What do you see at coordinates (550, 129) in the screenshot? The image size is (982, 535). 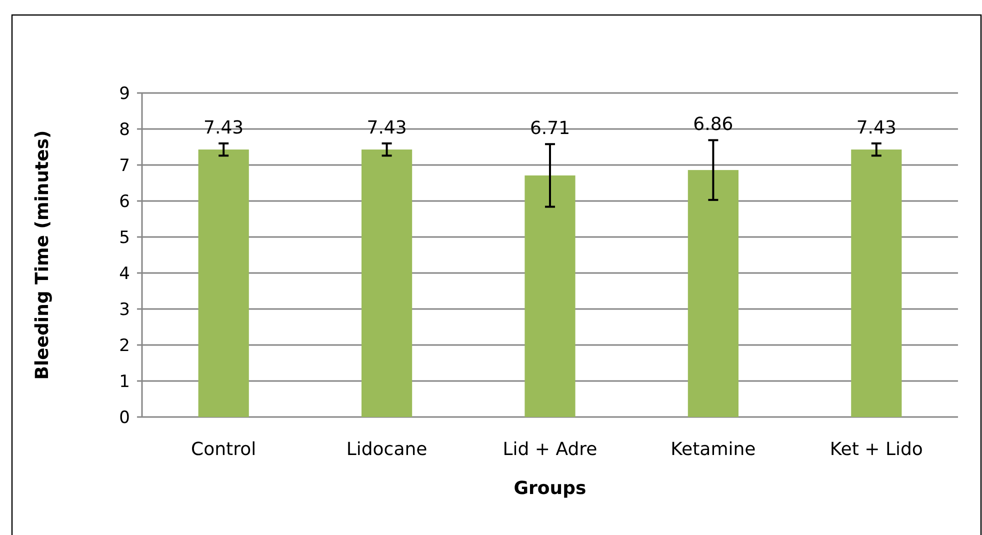 I see `data-label: 6.71` at bounding box center [550, 129].